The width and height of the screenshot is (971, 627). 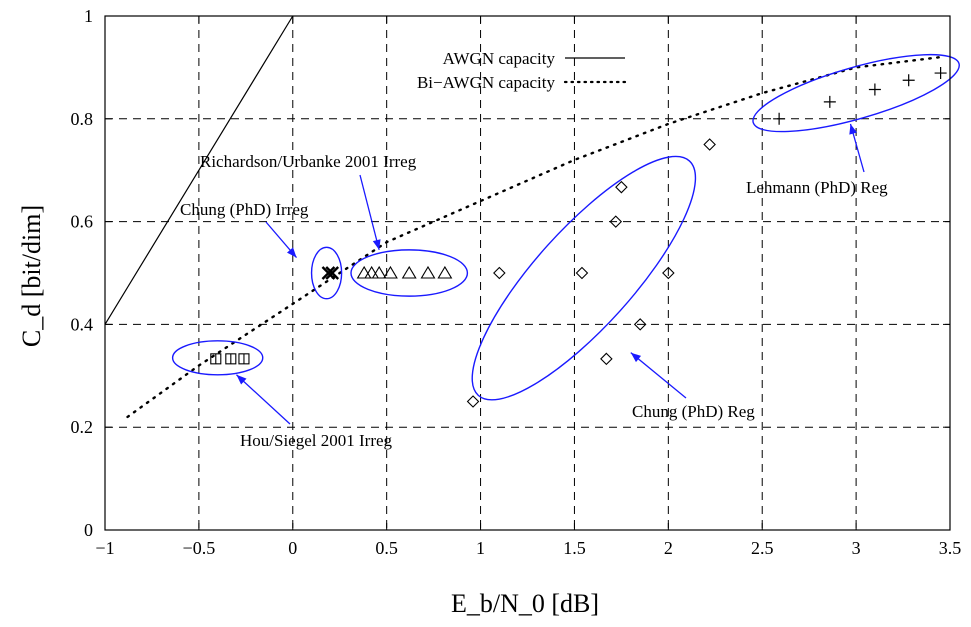 What do you see at coordinates (486, 82) in the screenshot?
I see `legend-label-biawgn: Bi−AWGN capacity` at bounding box center [486, 82].